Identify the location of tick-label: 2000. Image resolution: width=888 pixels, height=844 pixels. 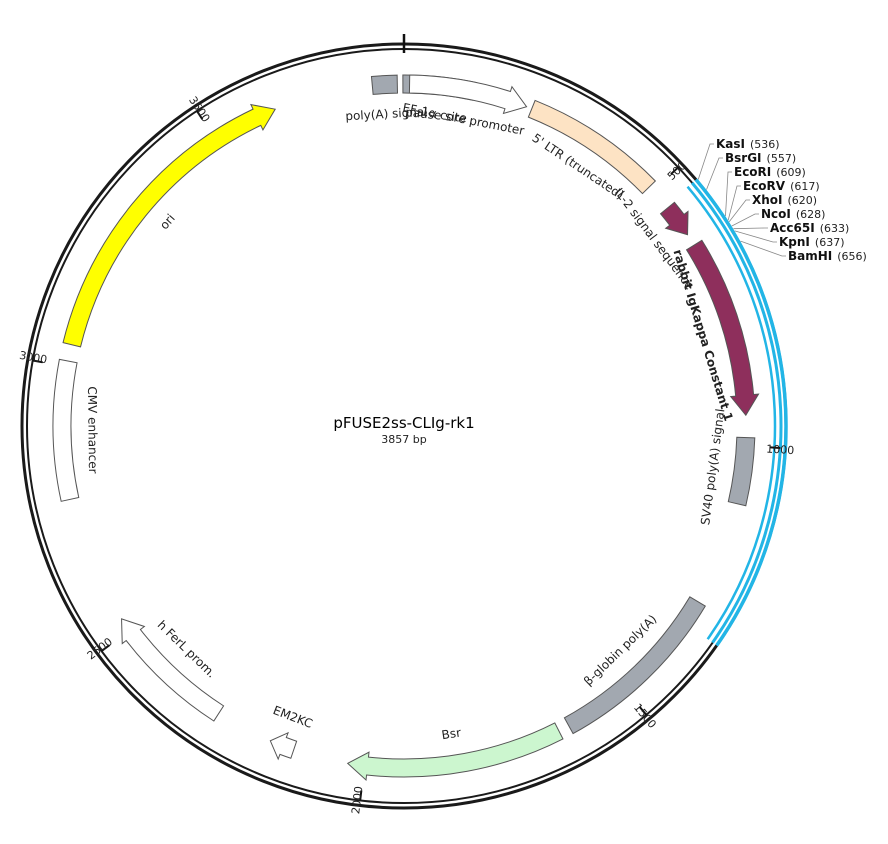
(357, 799).